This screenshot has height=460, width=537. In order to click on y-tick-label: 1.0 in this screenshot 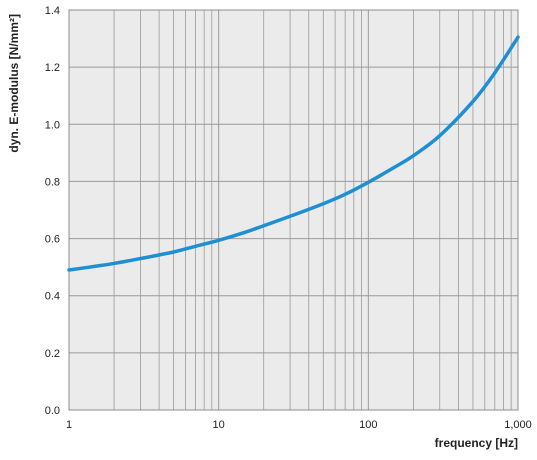, I will do `click(52, 125)`.